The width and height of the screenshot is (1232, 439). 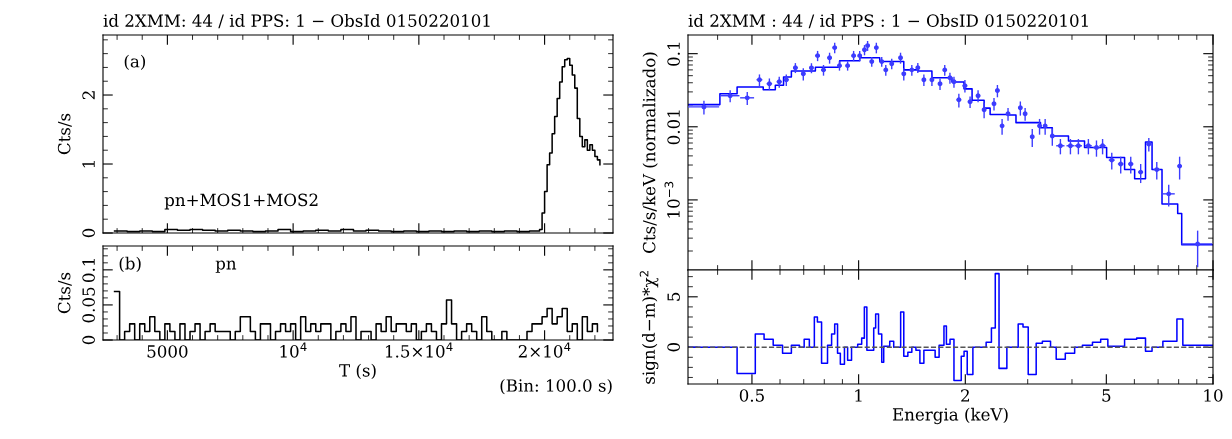 I want to click on x-tick-label: 10, so click(x=1213, y=395).